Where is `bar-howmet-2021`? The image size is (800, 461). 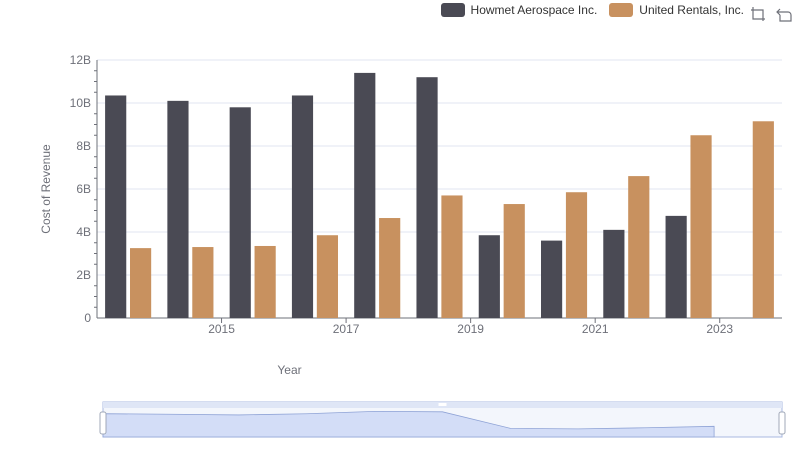 bar-howmet-2021 is located at coordinates (552, 279).